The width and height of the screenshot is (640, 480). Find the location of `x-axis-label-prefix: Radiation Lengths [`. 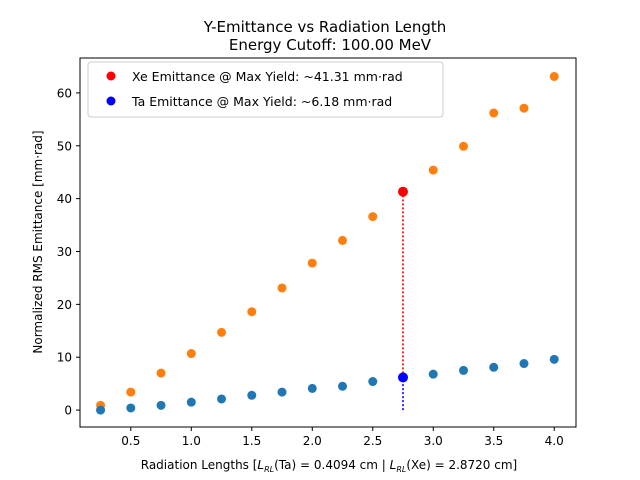

x-axis-label-prefix: Radiation Lengths [ is located at coordinates (199, 465).